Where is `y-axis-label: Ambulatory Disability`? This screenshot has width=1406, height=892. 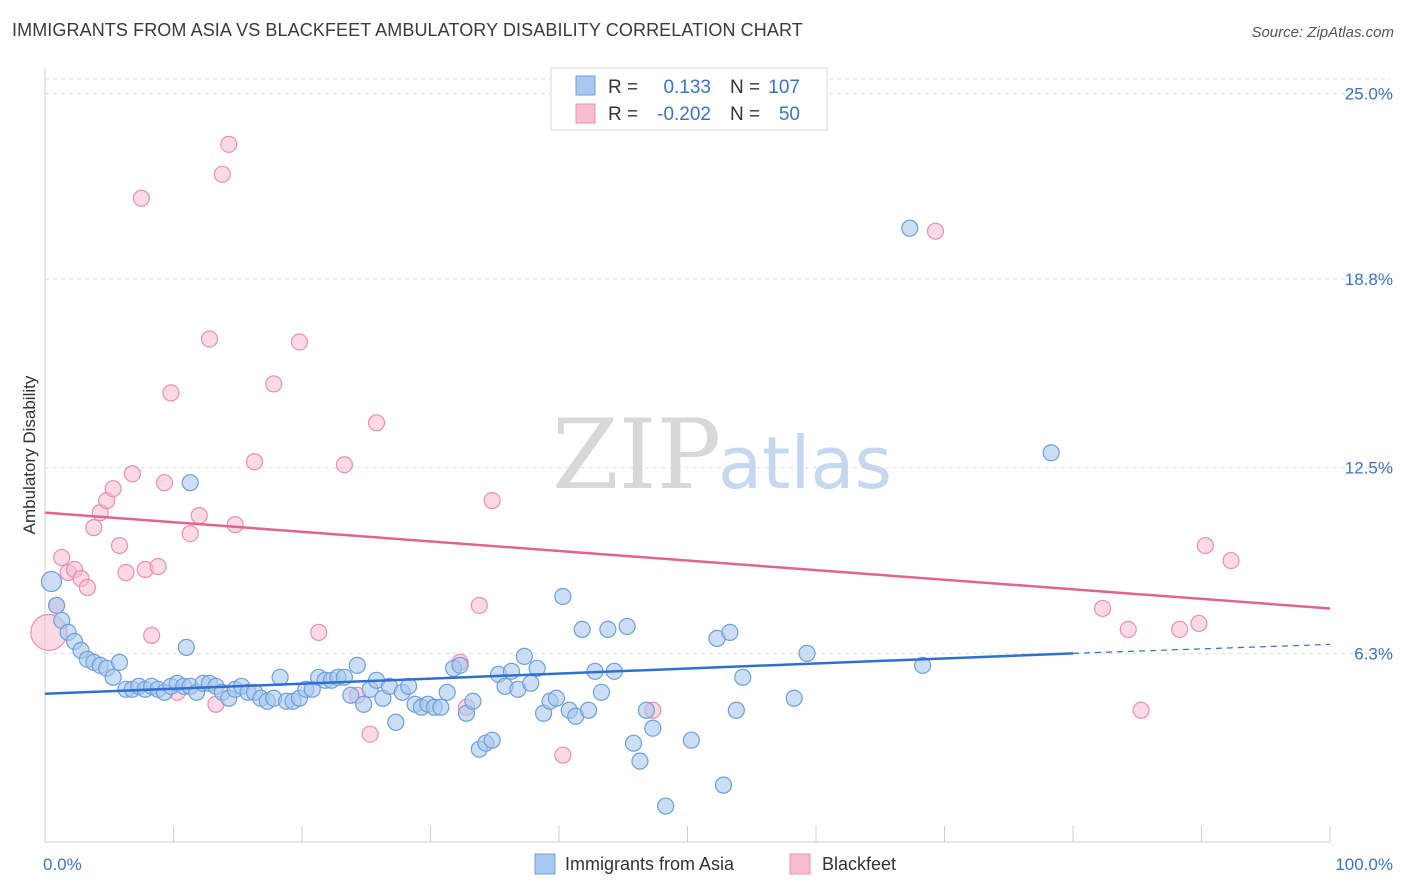
y-axis-label: Ambulatory Disability is located at coordinates (29, 454).